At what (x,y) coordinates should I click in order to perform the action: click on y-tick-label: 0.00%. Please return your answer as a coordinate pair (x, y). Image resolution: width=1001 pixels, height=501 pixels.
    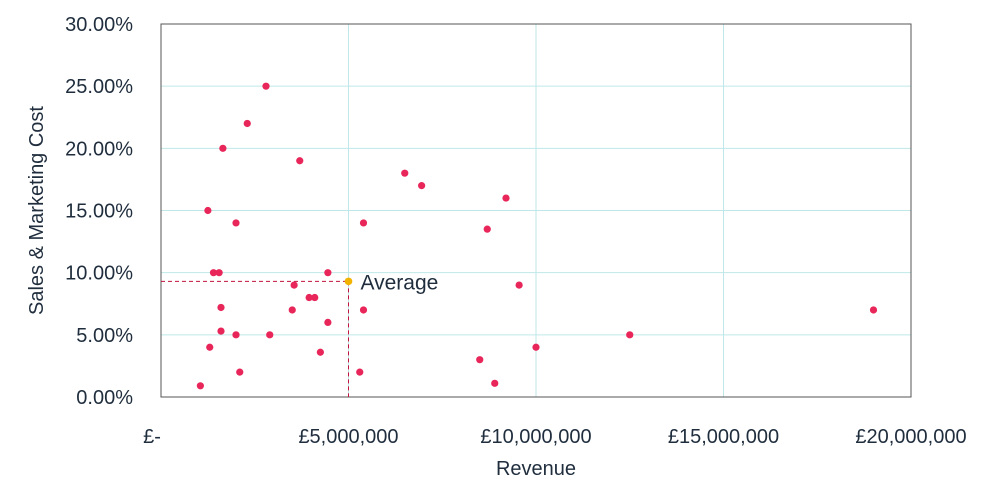
    Looking at the image, I should click on (104, 398).